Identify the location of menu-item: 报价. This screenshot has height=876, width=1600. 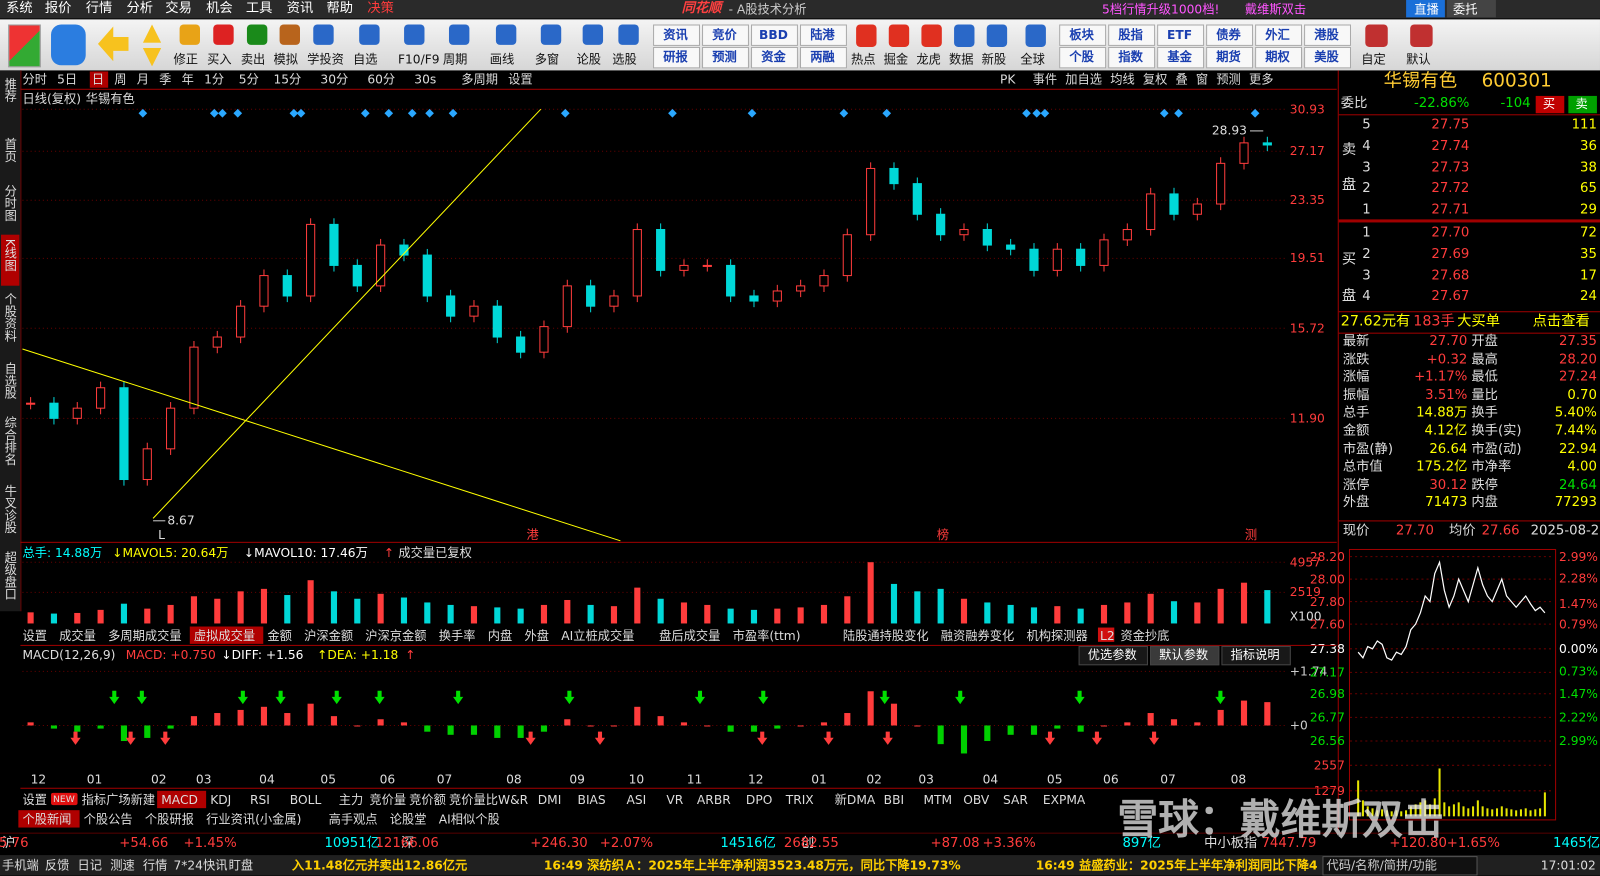
(58, 9).